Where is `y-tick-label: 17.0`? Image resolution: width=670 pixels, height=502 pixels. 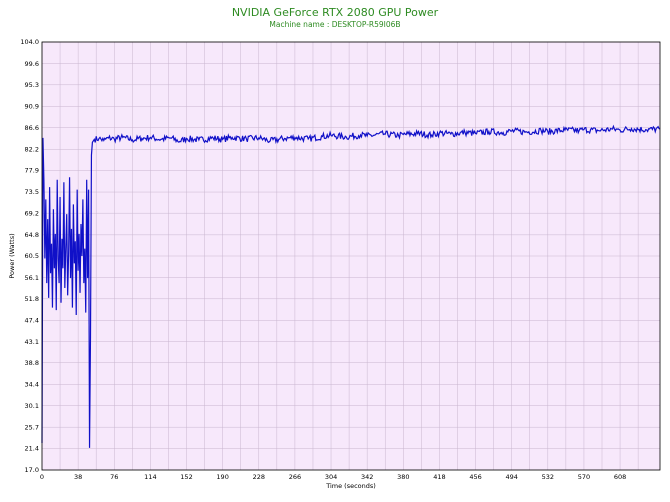
y-tick-label: 17.0 is located at coordinates (32, 470).